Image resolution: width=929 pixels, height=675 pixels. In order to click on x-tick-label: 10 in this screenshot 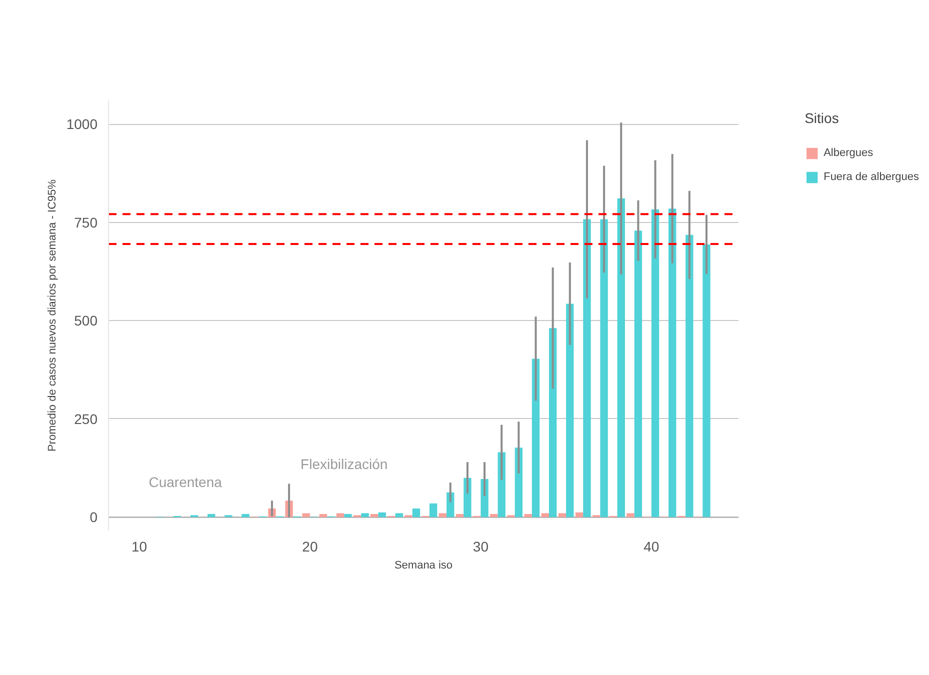, I will do `click(139, 546)`.